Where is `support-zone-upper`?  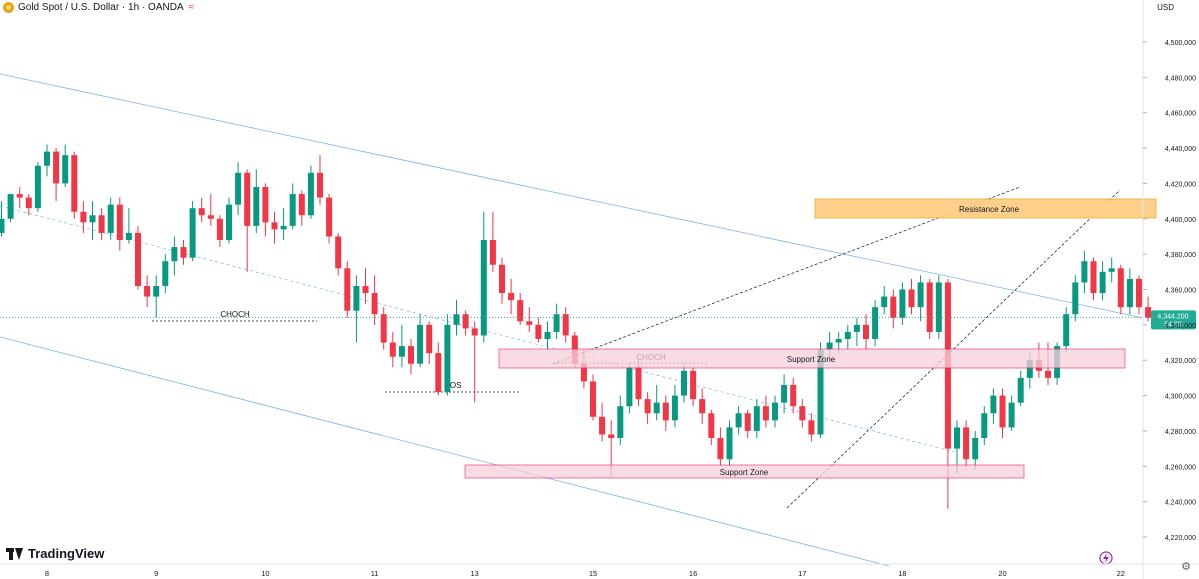 support-zone-upper is located at coordinates (812, 358).